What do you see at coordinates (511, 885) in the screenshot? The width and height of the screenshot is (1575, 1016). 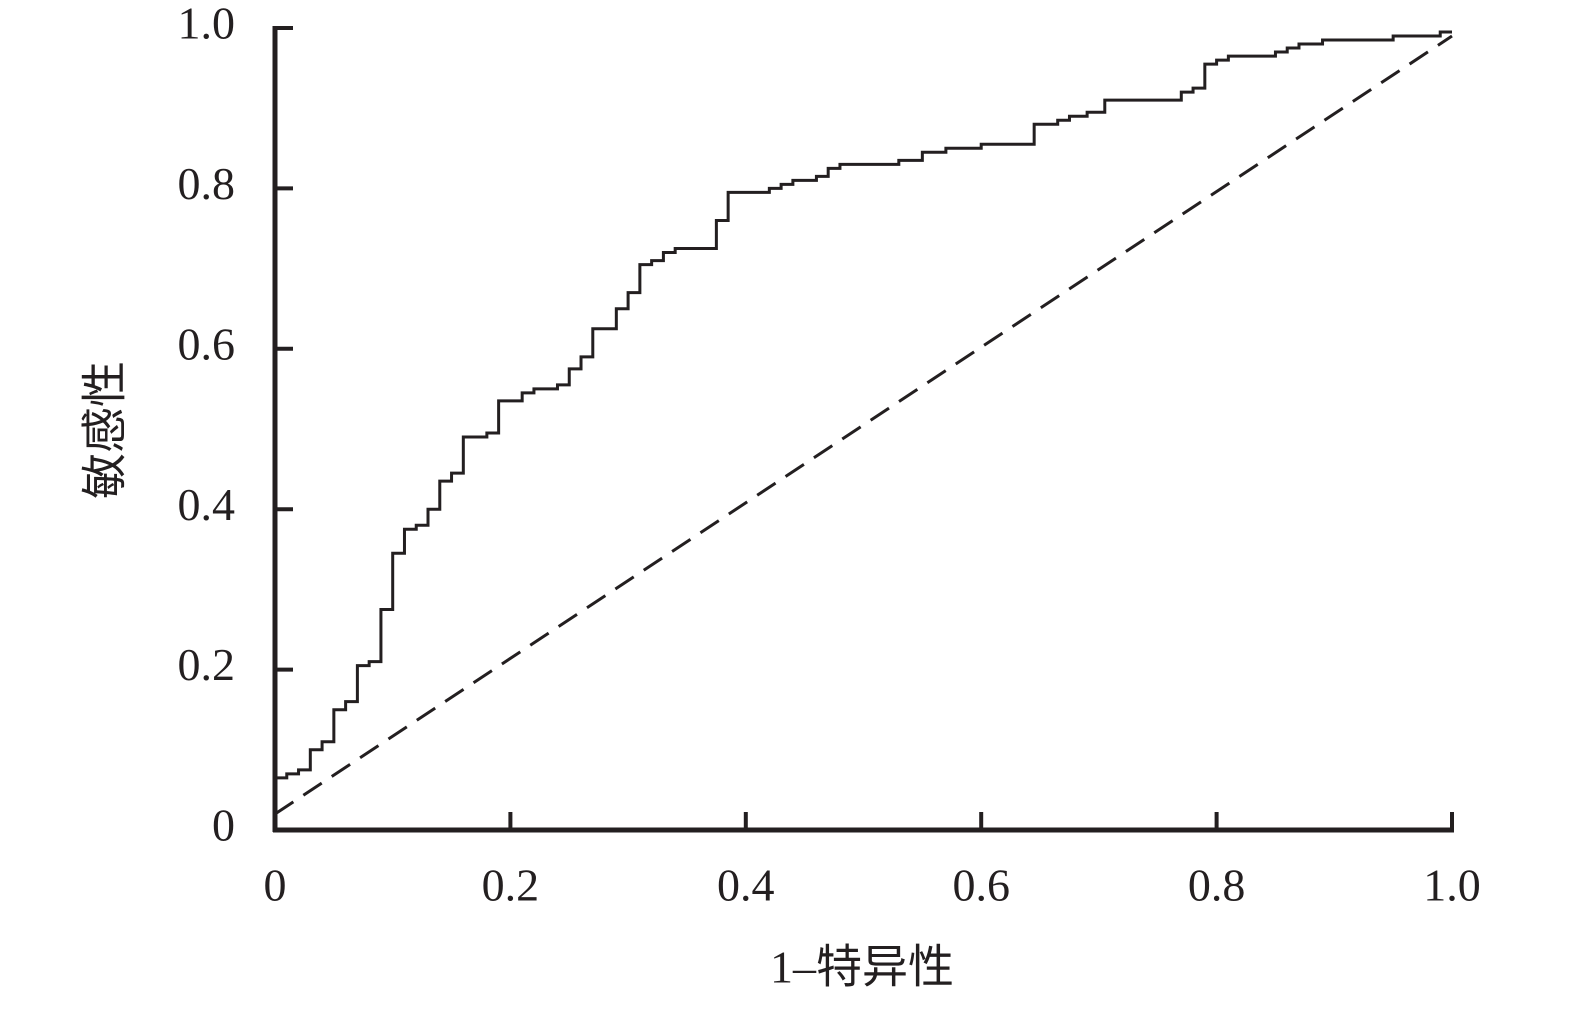 I see `x-tick-label: 0.2` at bounding box center [511, 885].